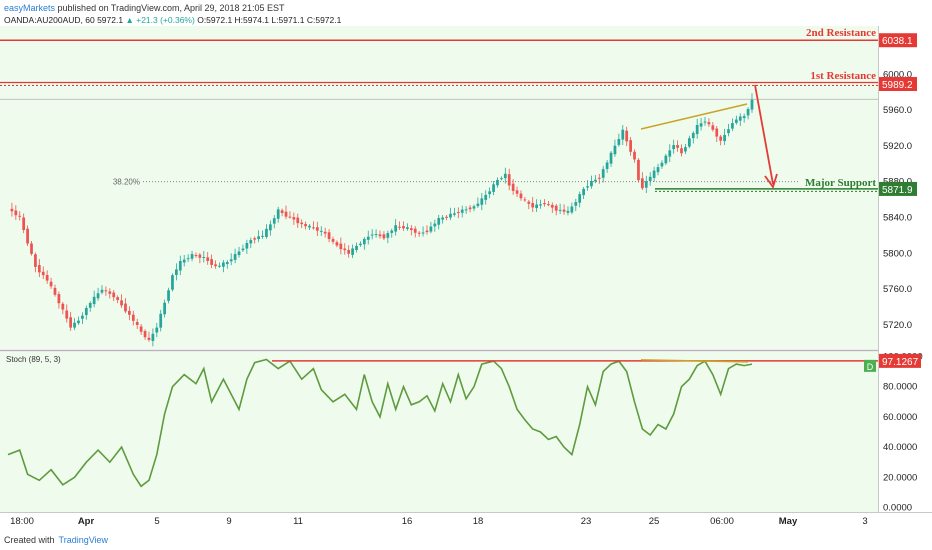 The height and width of the screenshot is (550, 932). What do you see at coordinates (33, 359) in the screenshot?
I see `stoch-title: Stoch (89, 5, 3)` at bounding box center [33, 359].